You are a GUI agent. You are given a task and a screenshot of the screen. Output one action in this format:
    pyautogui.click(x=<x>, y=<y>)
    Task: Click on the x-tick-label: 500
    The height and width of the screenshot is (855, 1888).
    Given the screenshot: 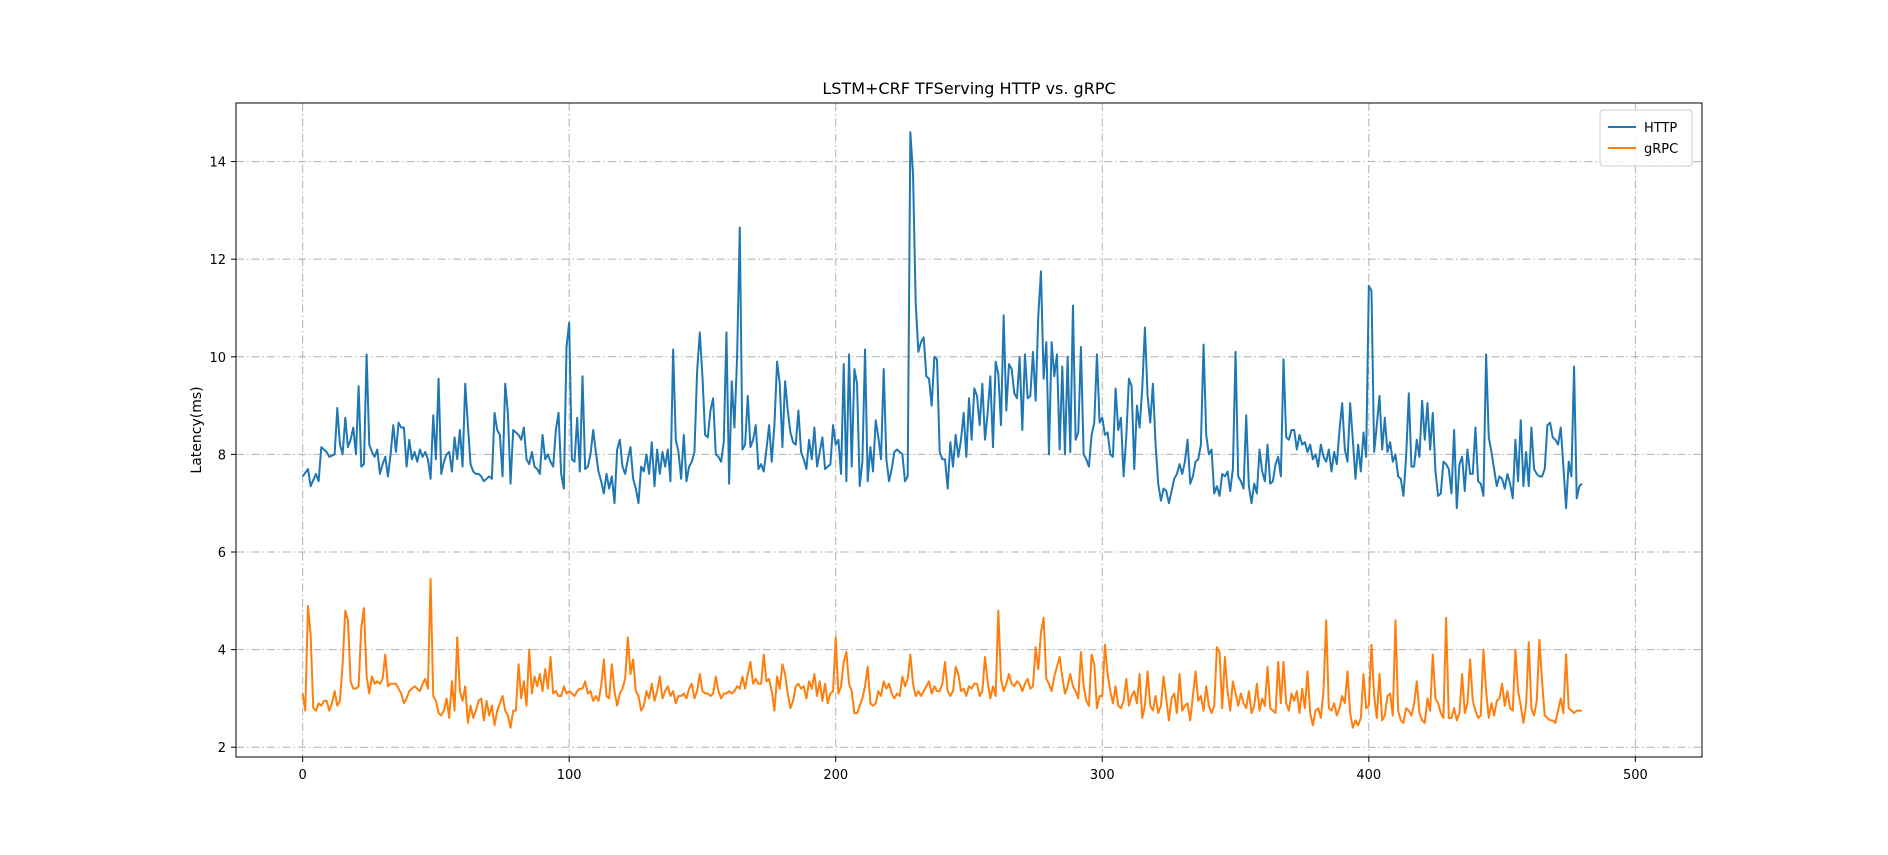 What is the action you would take?
    pyautogui.click(x=1635, y=775)
    